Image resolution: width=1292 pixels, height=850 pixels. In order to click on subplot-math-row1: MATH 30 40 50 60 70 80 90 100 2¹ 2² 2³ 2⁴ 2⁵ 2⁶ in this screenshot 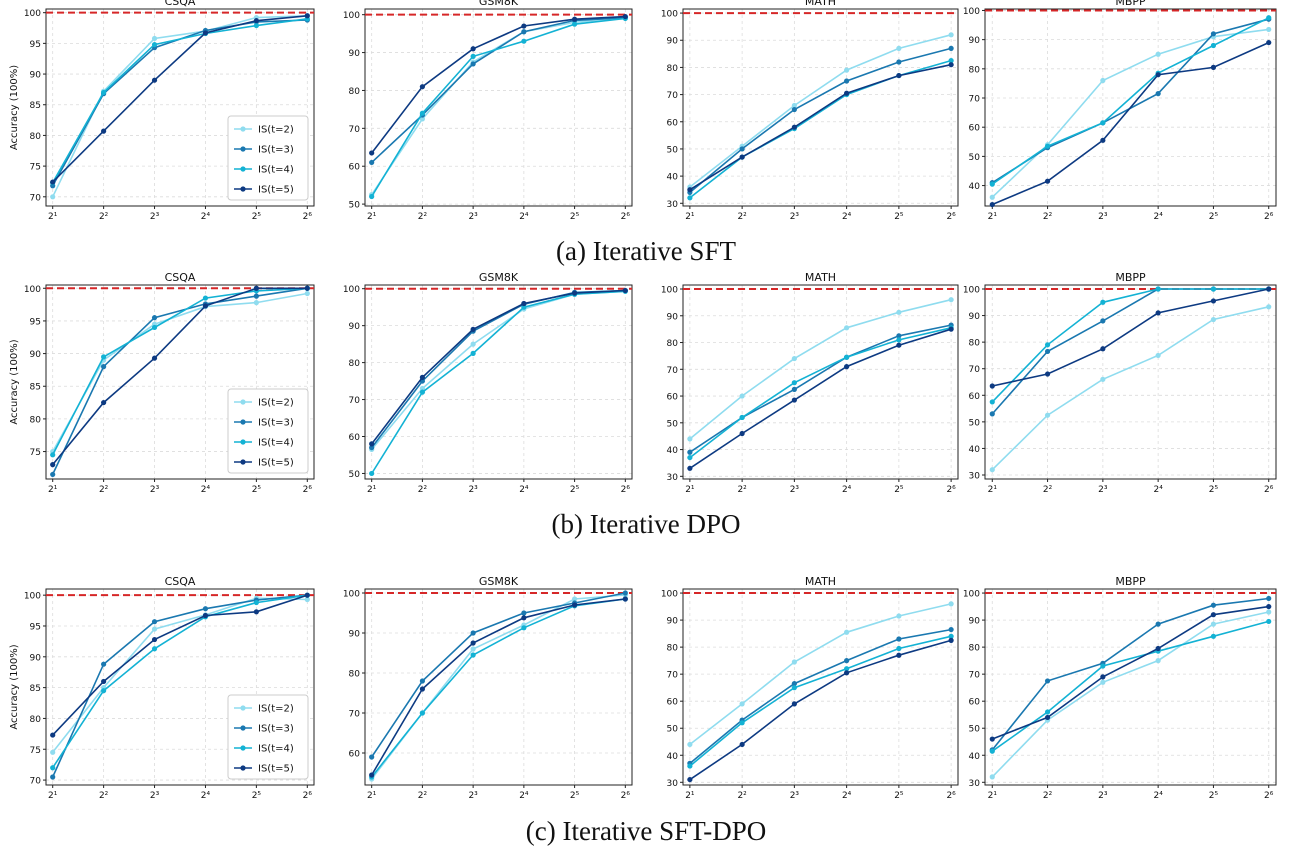, I will do `click(810, 383)`.